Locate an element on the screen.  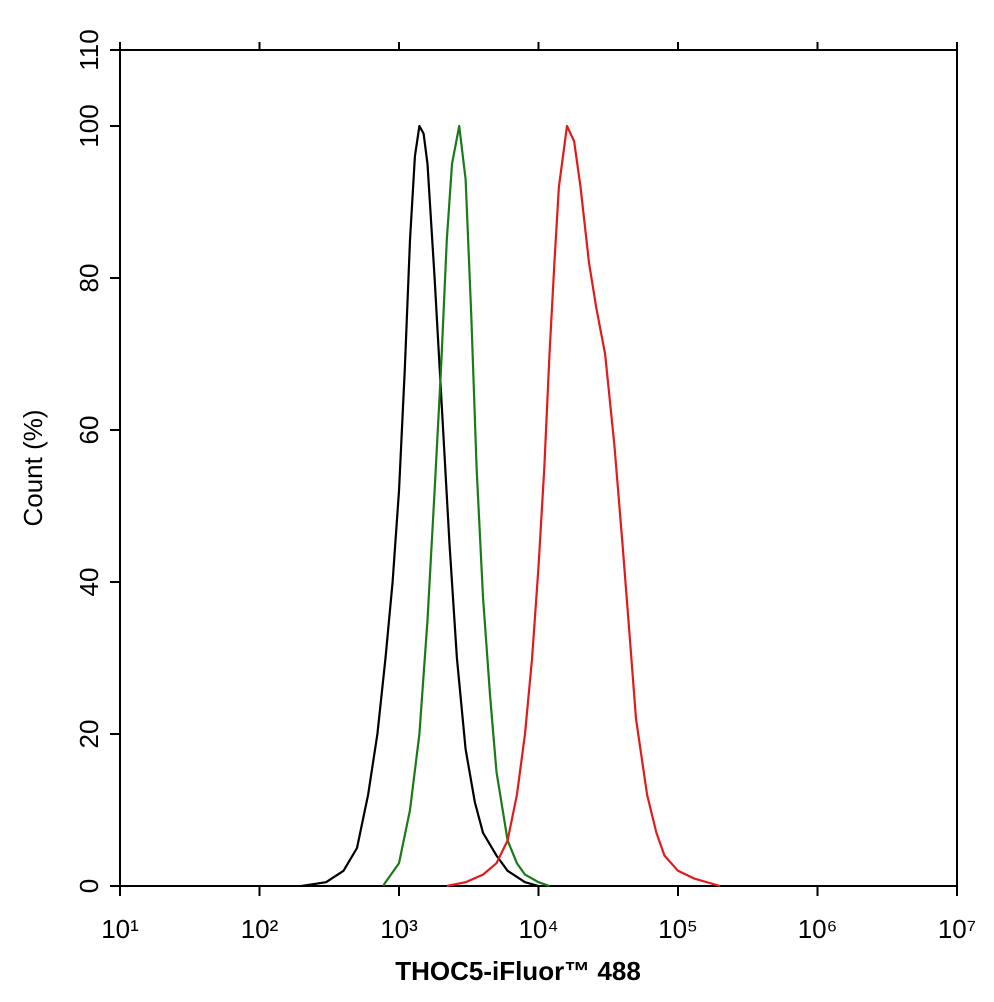
x-tick-label: 10² is located at coordinates (260, 929).